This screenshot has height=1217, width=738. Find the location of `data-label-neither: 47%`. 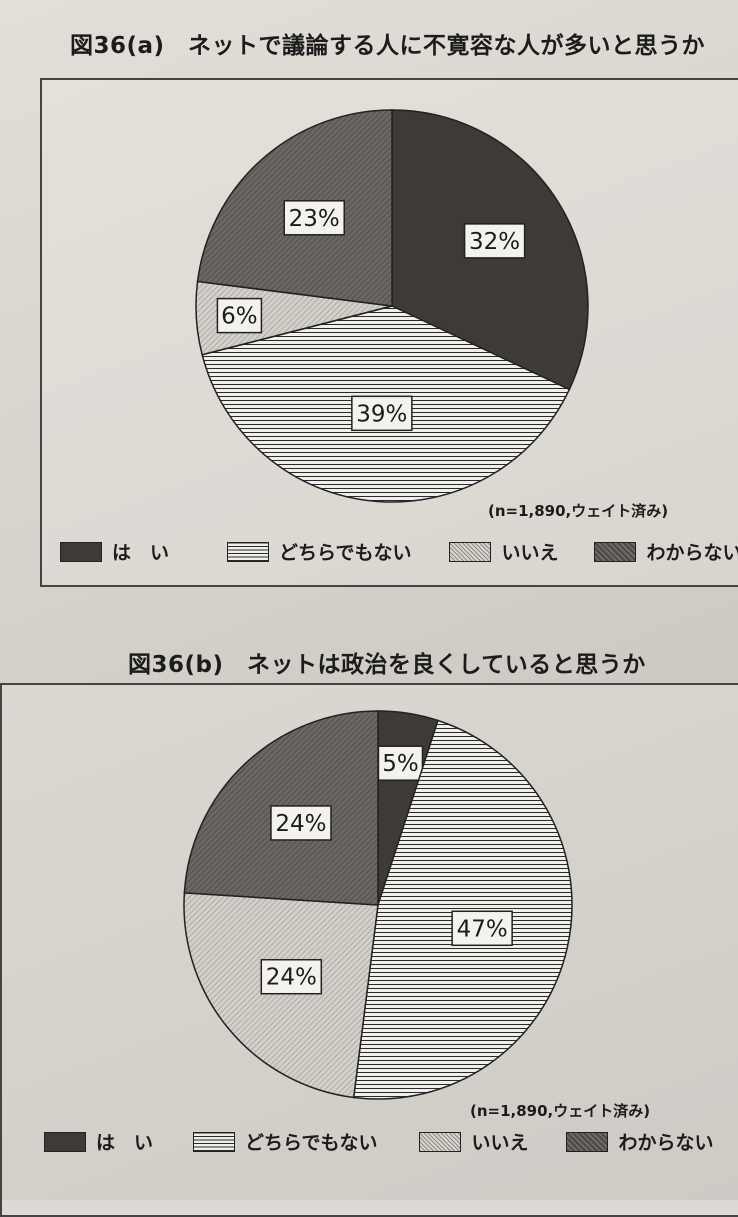

data-label-neither: 47% is located at coordinates (482, 929).